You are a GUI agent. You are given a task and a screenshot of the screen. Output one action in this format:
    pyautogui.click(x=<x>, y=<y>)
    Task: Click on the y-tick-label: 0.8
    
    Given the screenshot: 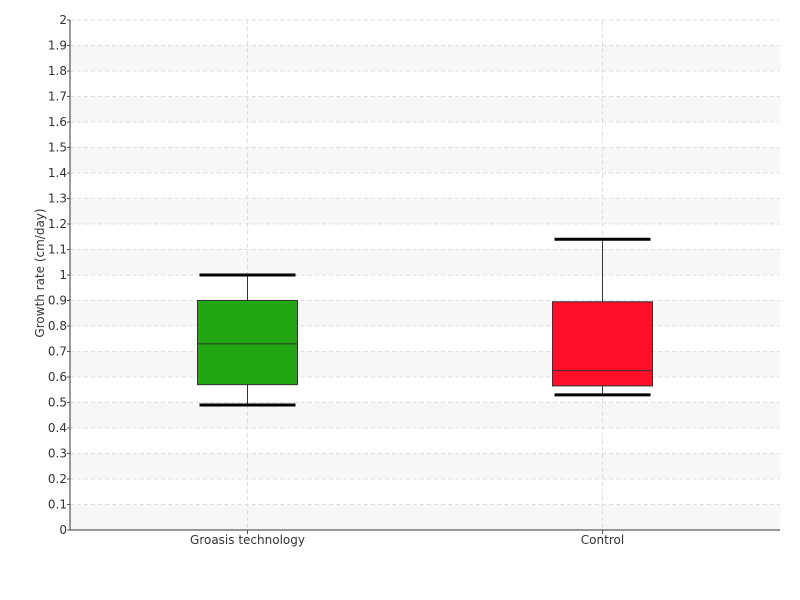 What is the action you would take?
    pyautogui.click(x=57, y=326)
    